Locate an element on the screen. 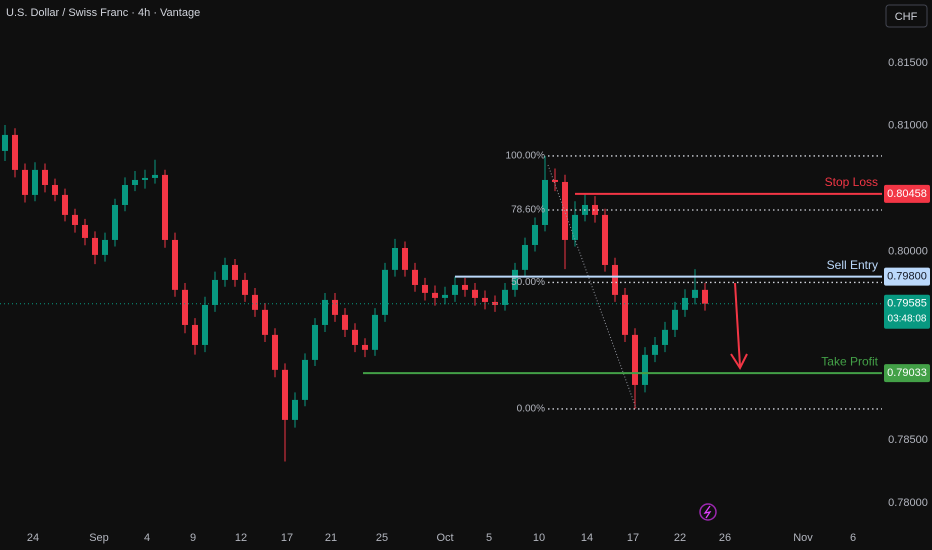 This screenshot has height=550, width=932. level-name: Stop Loss is located at coordinates (851, 182).